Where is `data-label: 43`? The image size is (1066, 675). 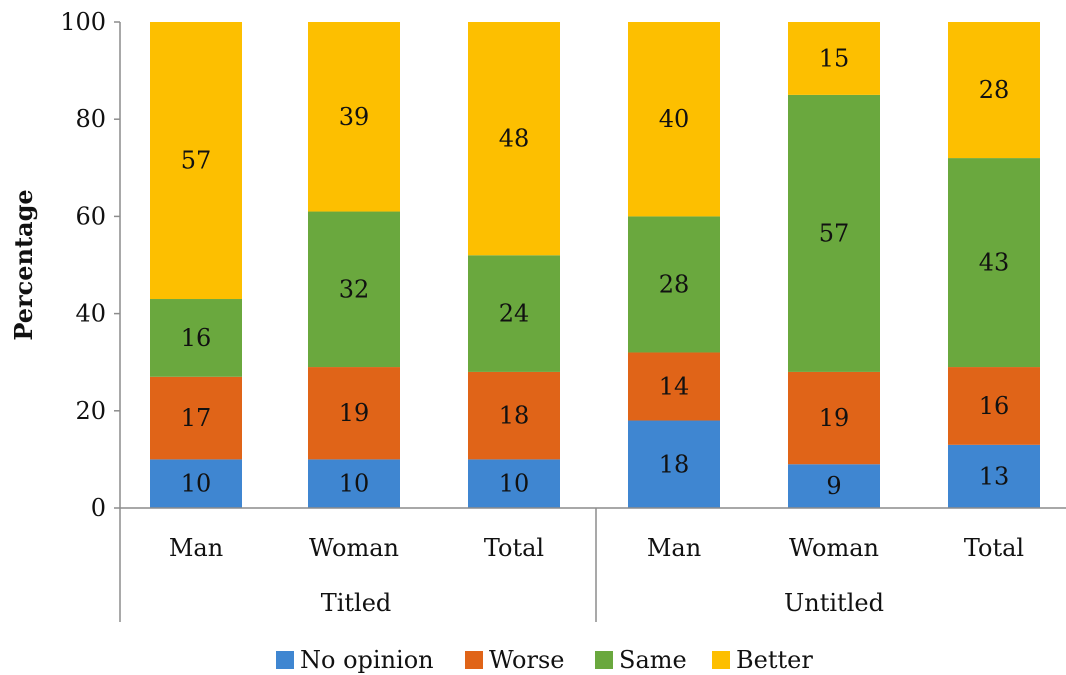 data-label: 43 is located at coordinates (994, 263).